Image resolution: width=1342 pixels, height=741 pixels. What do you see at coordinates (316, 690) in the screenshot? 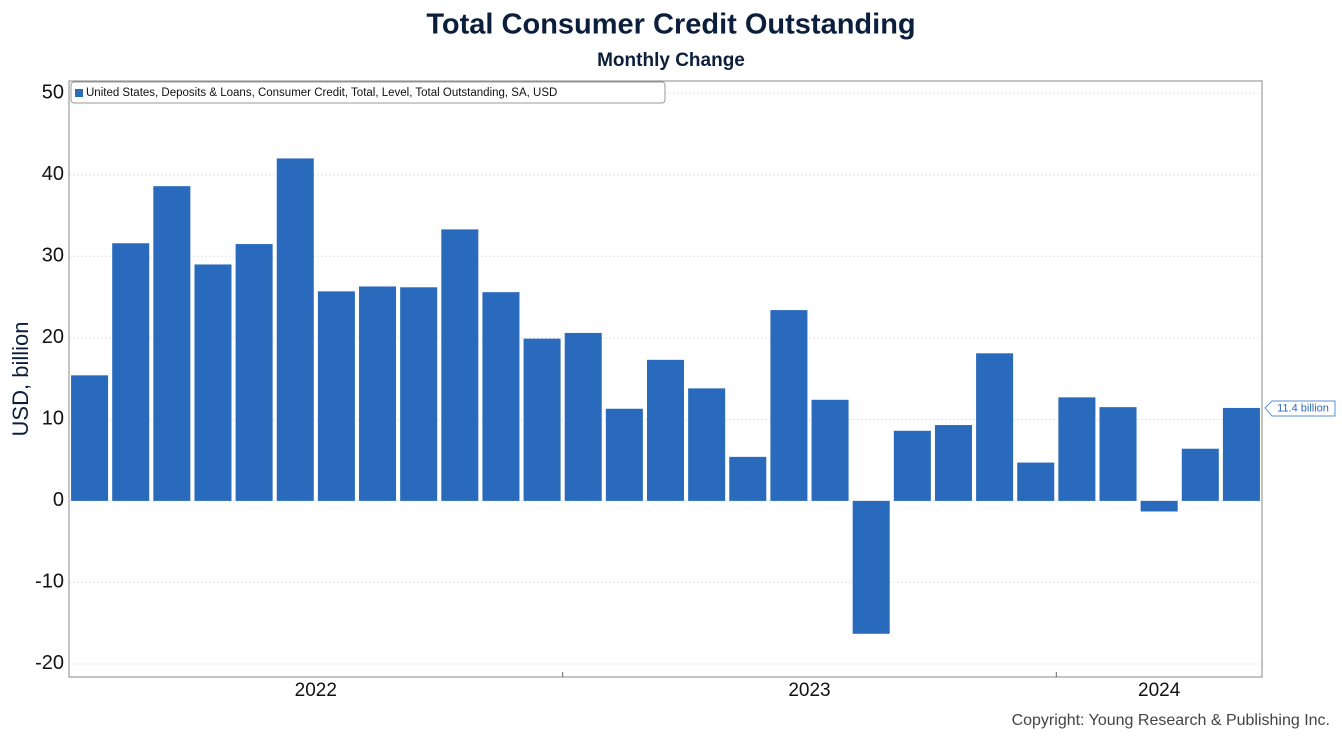
I see `x-tick-label: 2022` at bounding box center [316, 690].